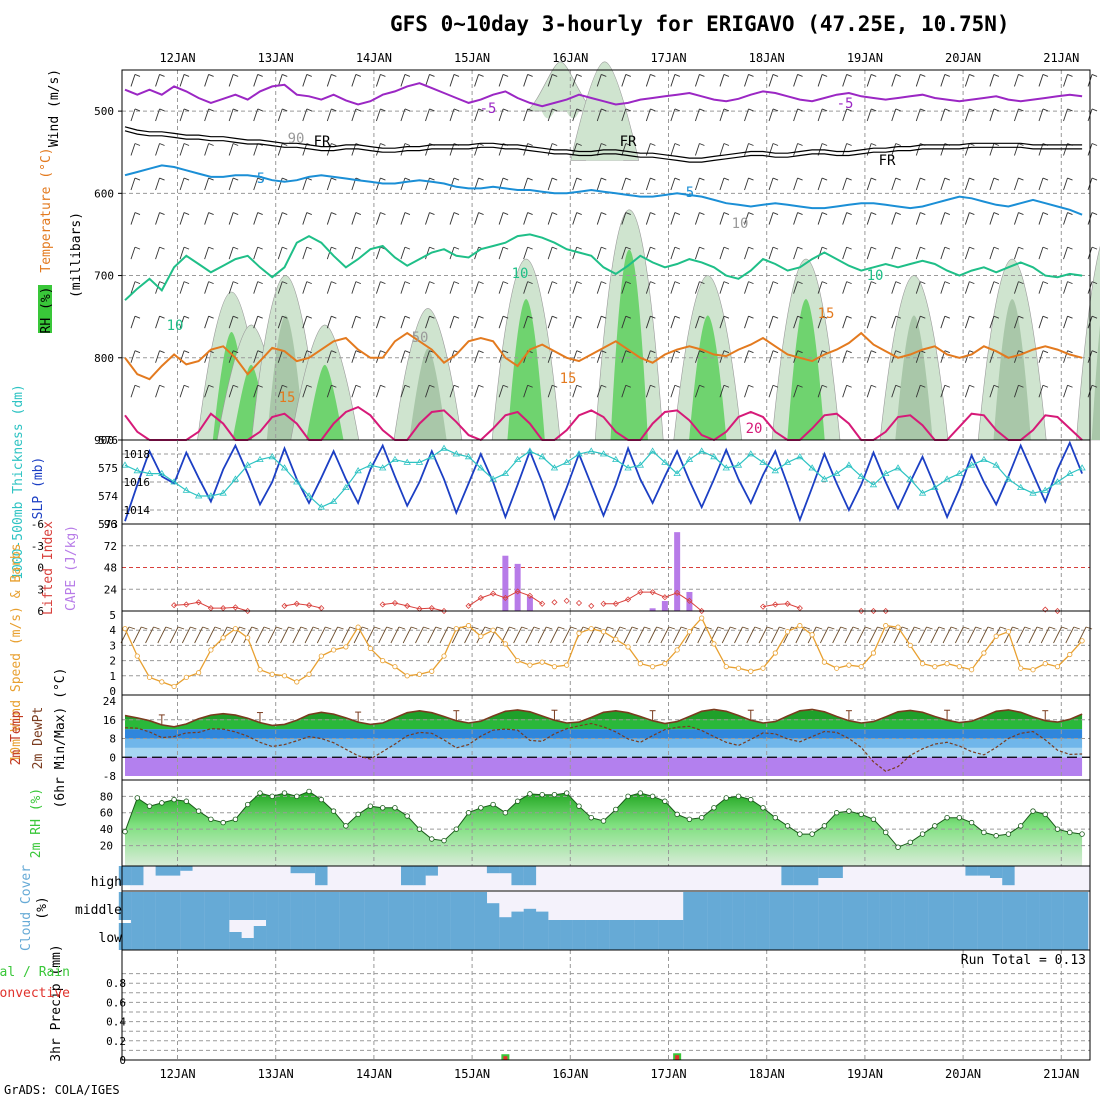  Describe the element at coordinates (116, 1002) in the screenshot. I see `precip-tick: 0.6` at that location.